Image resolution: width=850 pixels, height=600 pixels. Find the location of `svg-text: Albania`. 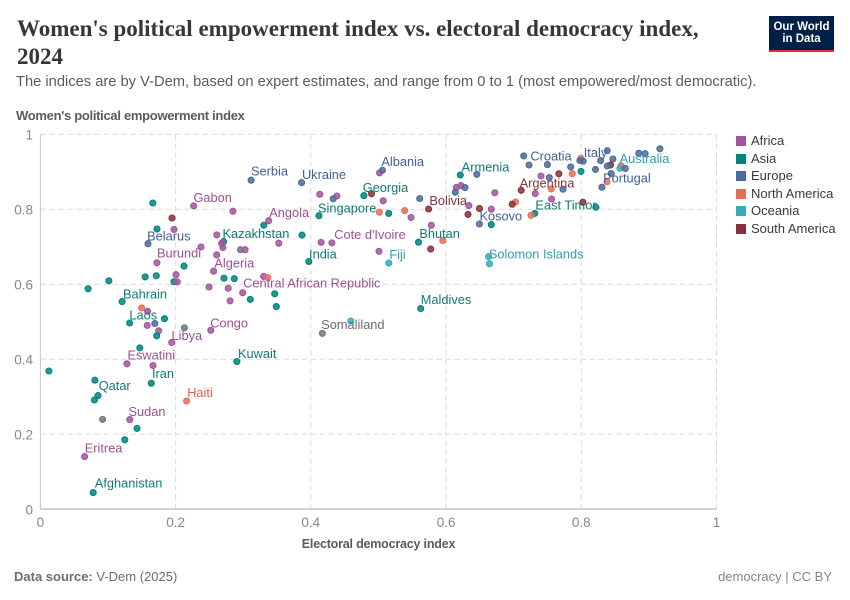

svg-text: Albania is located at coordinates (403, 161).